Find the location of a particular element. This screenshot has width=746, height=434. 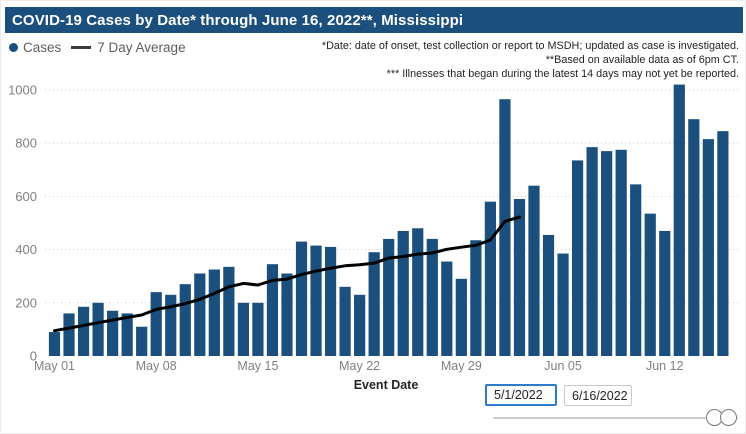

average-legend-line-icon is located at coordinates (81, 47).